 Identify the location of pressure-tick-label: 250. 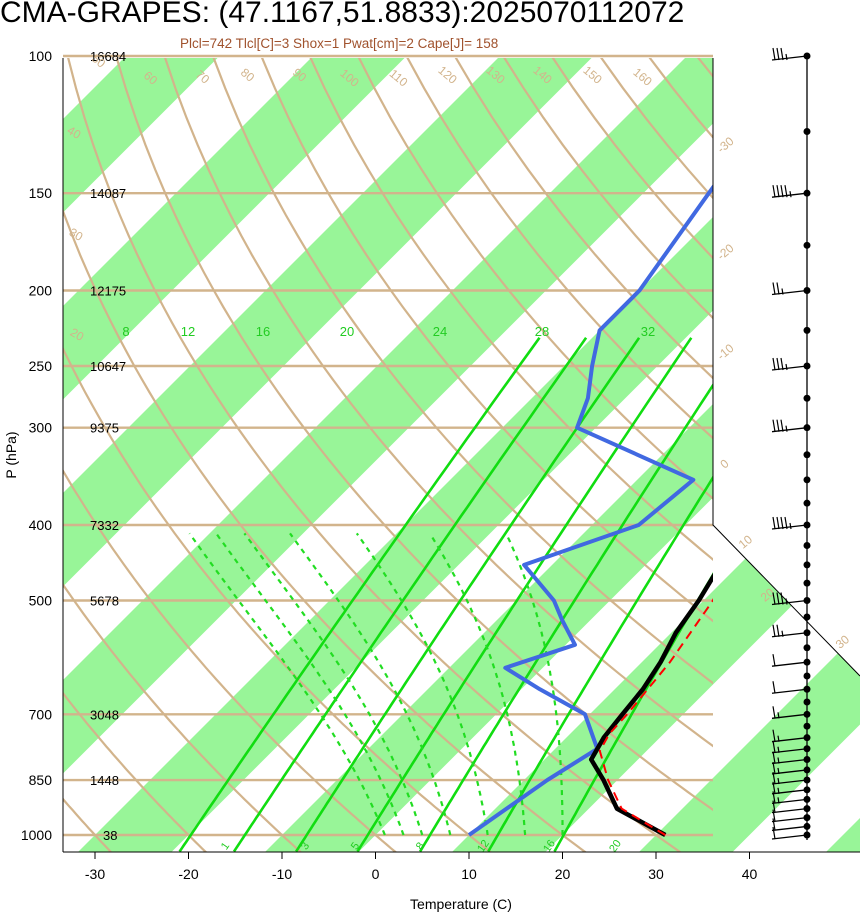
(41, 366).